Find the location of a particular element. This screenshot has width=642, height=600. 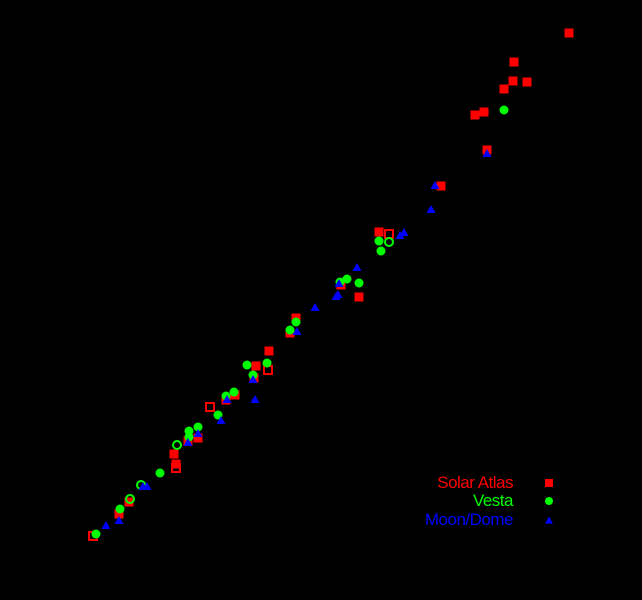

legend-markers is located at coordinates (549, 501).